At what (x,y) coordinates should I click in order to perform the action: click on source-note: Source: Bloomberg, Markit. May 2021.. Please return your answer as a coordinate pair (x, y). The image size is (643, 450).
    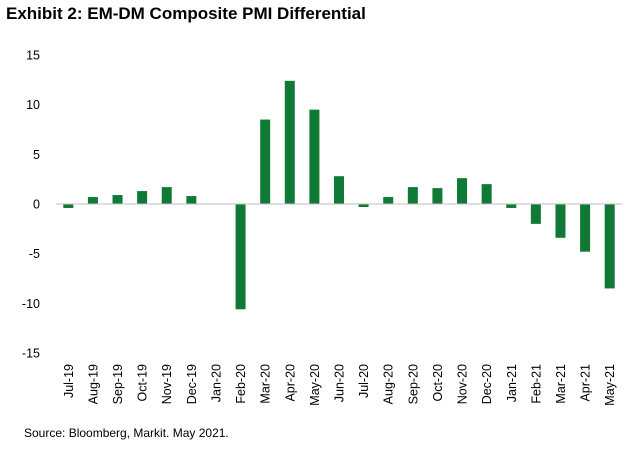
    Looking at the image, I should click on (126, 433).